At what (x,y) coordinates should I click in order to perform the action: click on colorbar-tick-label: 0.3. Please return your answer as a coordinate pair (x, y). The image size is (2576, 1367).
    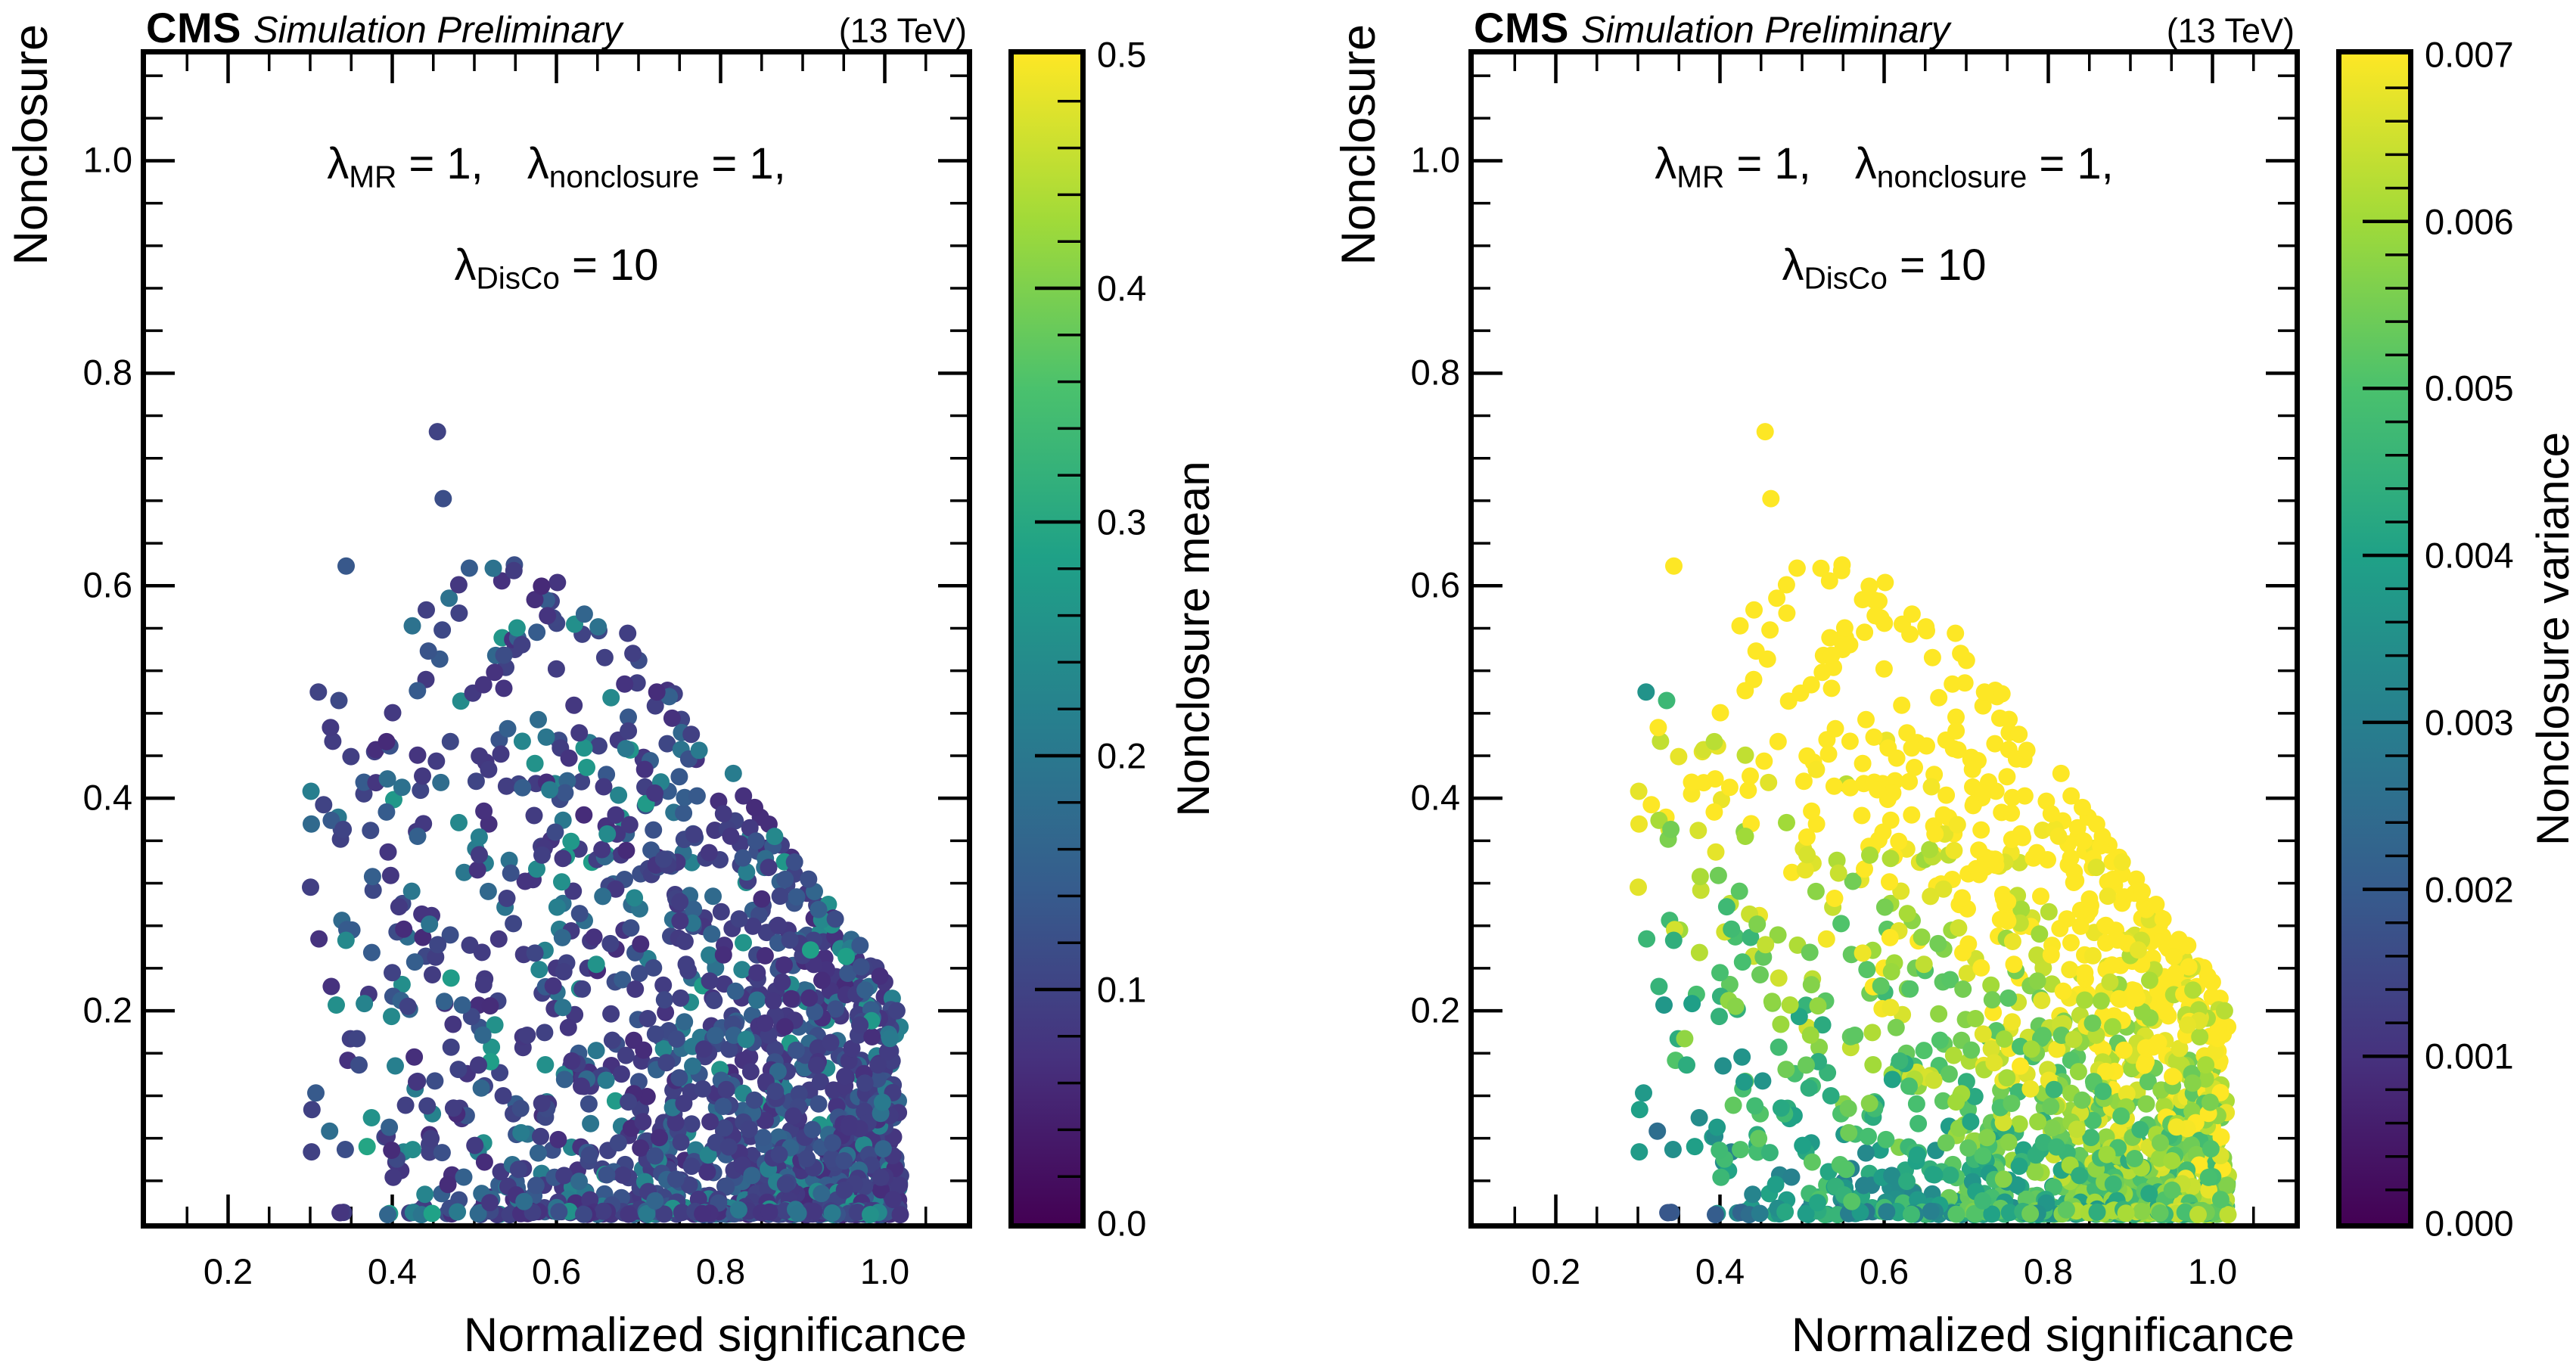
    Looking at the image, I should click on (1122, 522).